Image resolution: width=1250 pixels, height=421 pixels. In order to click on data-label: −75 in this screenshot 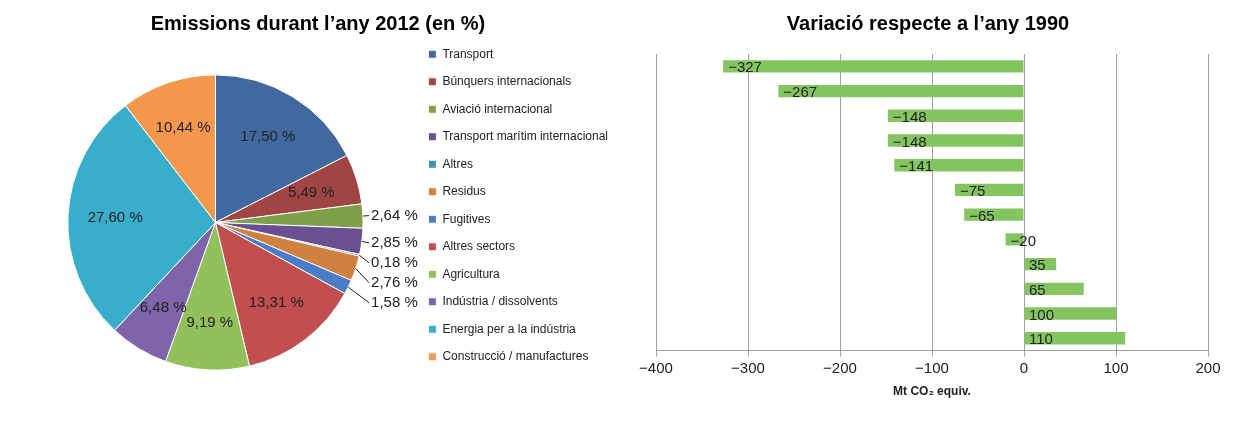, I will do `click(973, 191)`.